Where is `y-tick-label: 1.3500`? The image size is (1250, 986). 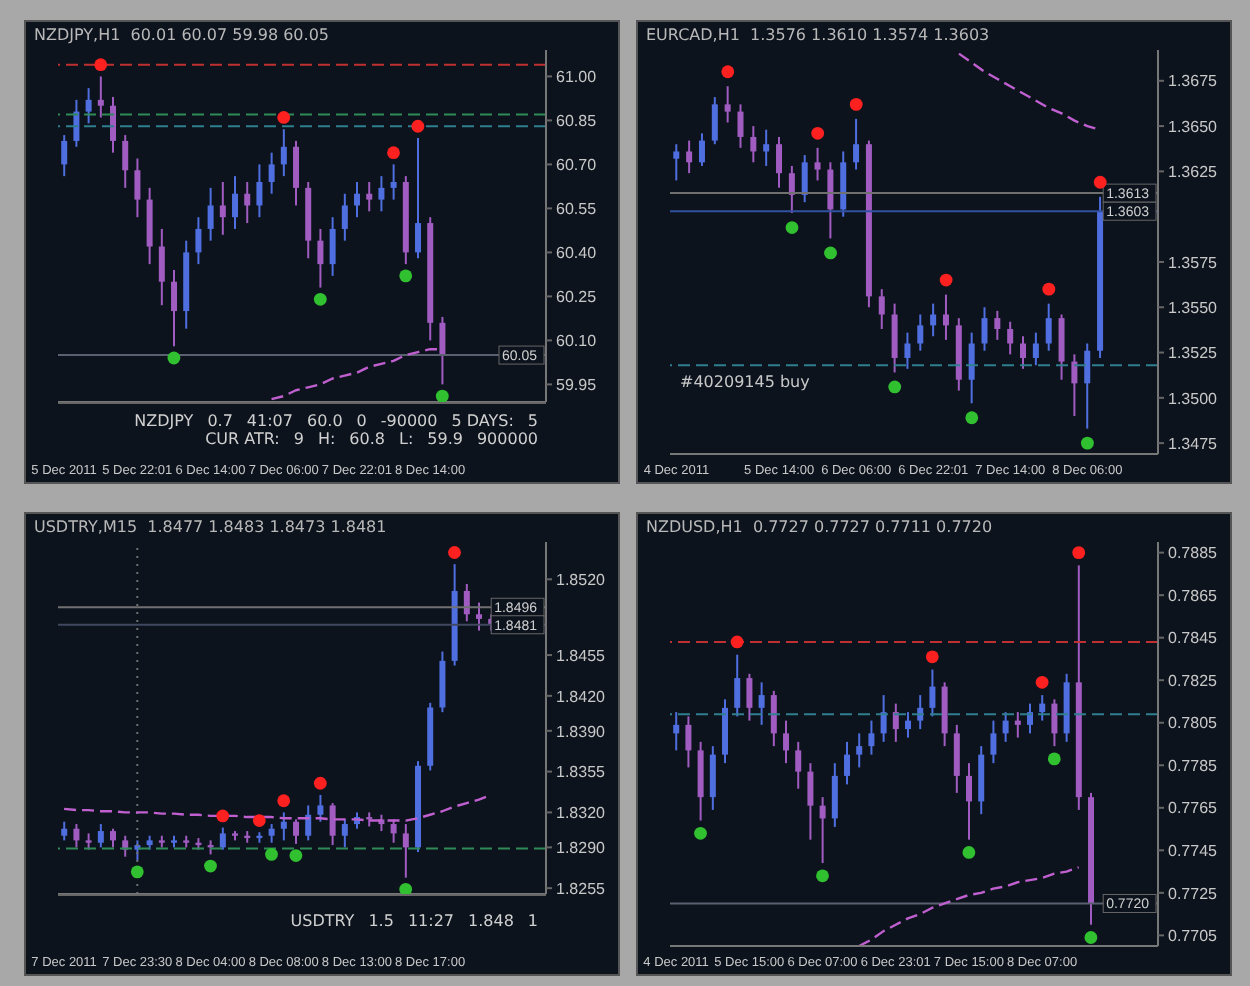 y-tick-label: 1.3500 is located at coordinates (1193, 398).